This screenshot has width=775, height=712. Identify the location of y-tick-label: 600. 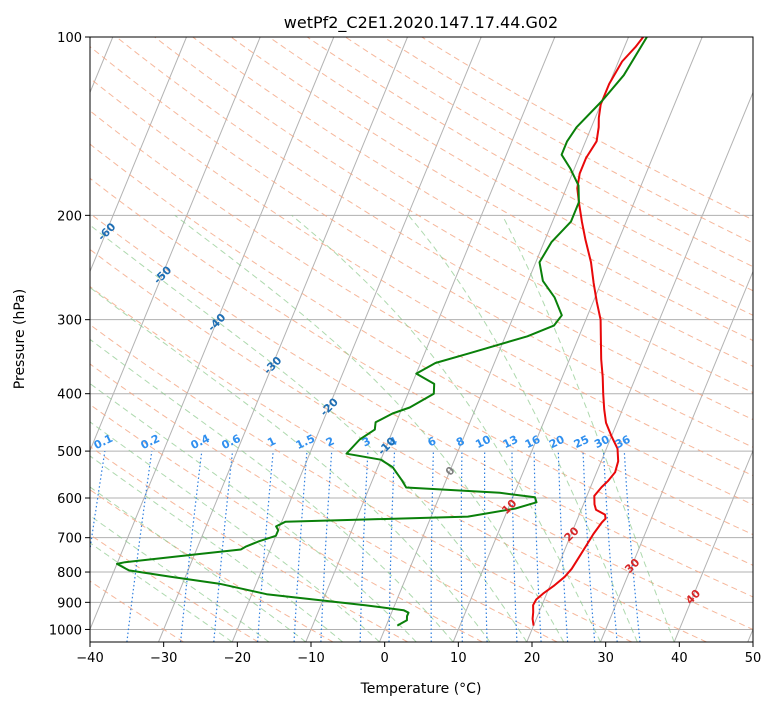
(69, 499).